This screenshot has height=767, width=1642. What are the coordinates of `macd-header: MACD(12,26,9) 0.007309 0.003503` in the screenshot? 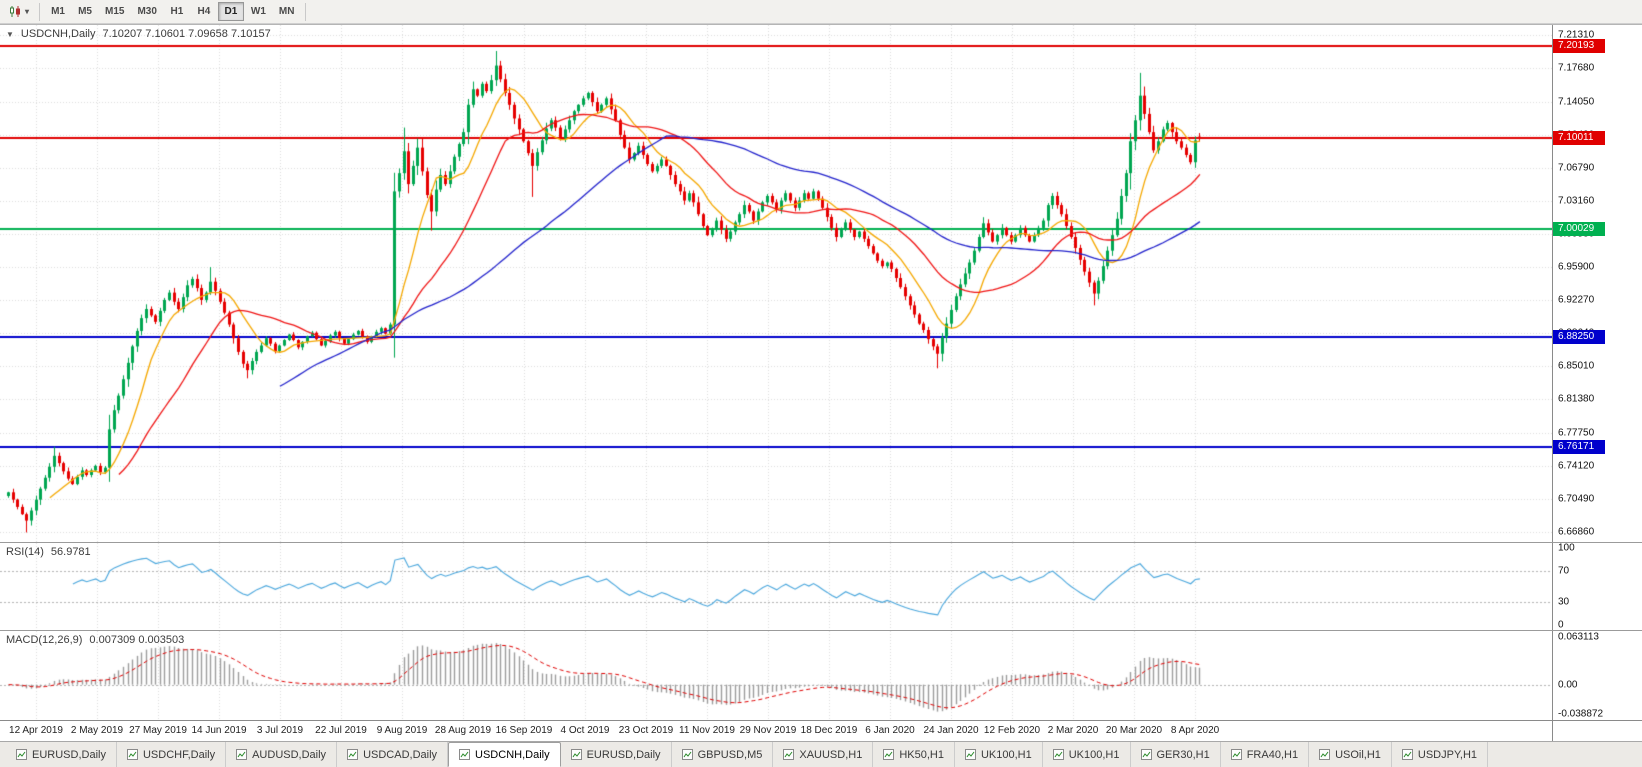 It's located at (95, 640).